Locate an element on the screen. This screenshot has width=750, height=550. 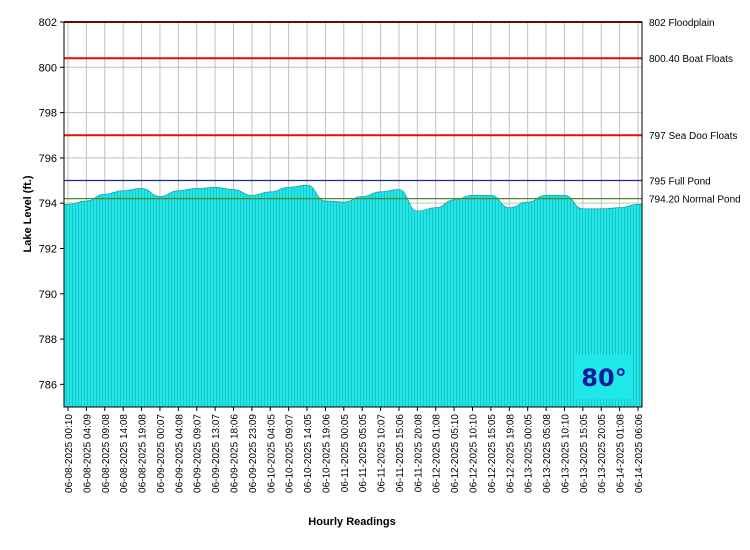
reference-label: 794.20 Normal Pond is located at coordinates (695, 200).